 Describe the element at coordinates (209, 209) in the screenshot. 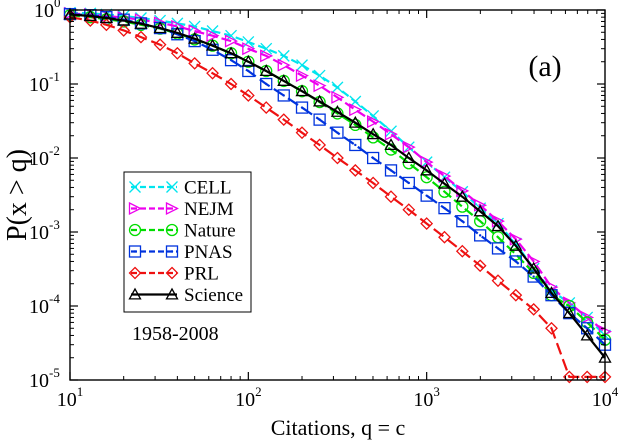

I see `legend-label: NEJM` at that location.